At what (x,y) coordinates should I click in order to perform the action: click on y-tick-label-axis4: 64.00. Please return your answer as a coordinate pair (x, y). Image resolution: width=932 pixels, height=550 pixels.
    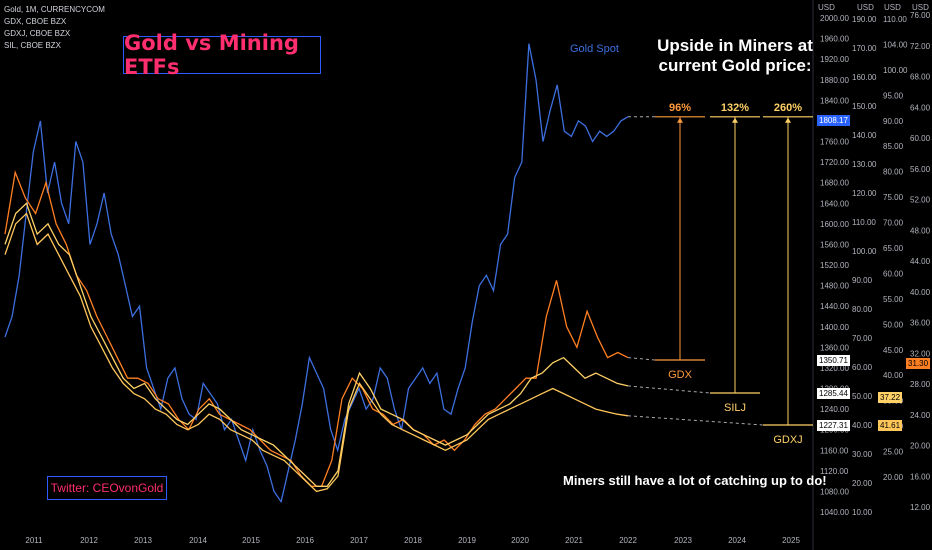
    Looking at the image, I should click on (920, 107).